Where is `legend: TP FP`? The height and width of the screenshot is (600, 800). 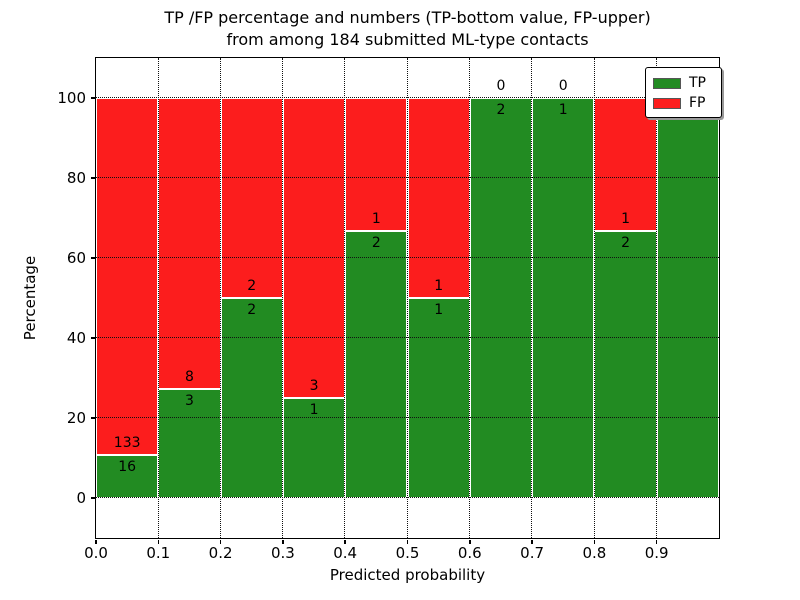
legend: TP FP is located at coordinates (683, 92).